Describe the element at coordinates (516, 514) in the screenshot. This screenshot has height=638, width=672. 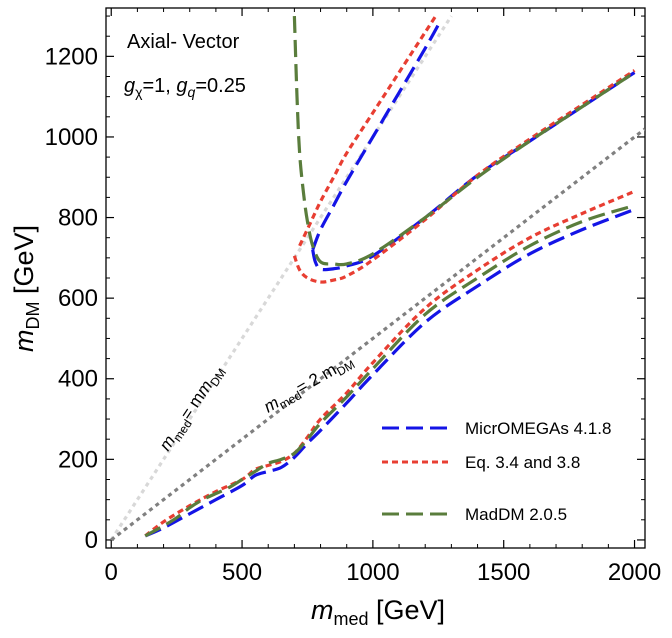
I see `legend-label-maddm: MadDM 2.0.5` at that location.